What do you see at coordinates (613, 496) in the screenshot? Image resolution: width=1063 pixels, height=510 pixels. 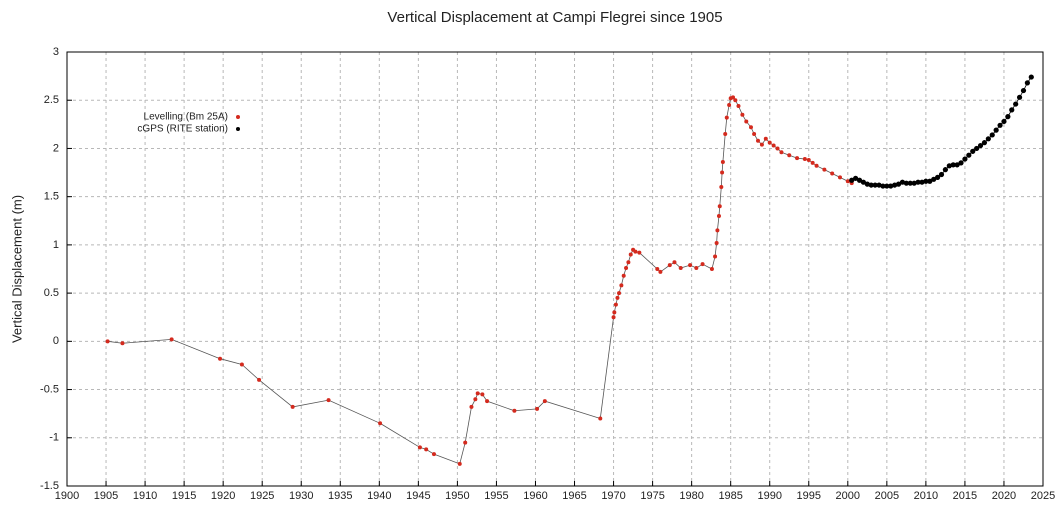 I see `x-tick-label: 1970` at bounding box center [613, 496].